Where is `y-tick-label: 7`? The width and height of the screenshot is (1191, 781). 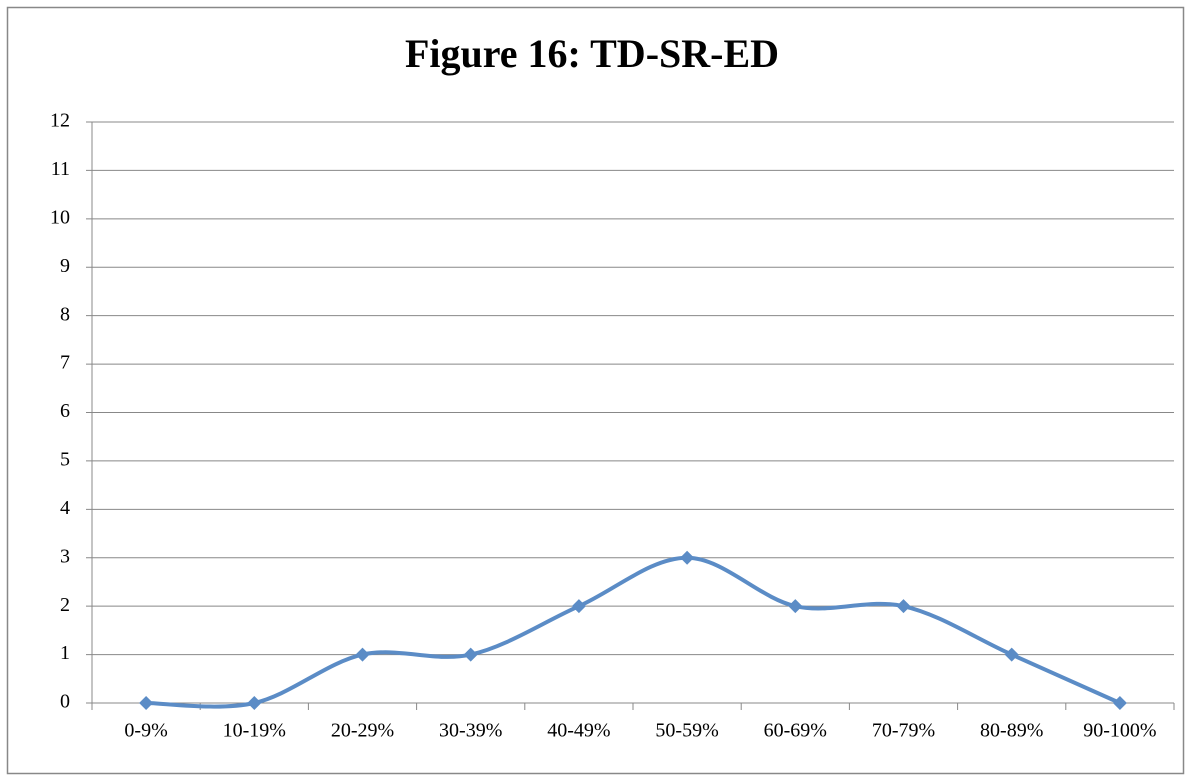
y-tick-label: 7 is located at coordinates (65, 363).